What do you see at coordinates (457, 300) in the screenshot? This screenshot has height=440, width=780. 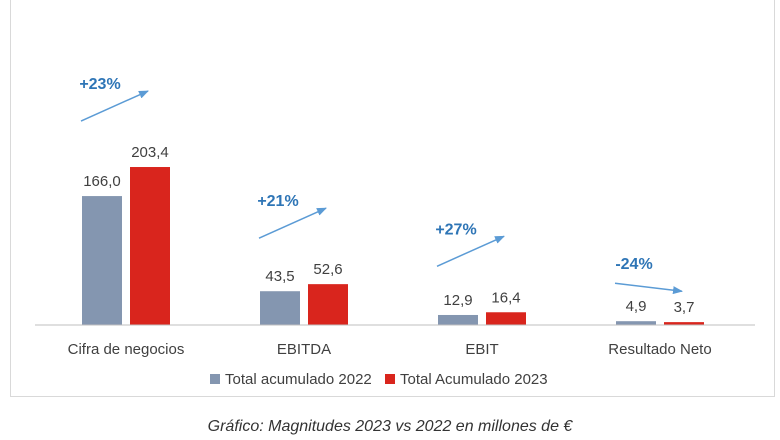 I see `value-label-2022-2: 12,9` at bounding box center [457, 300].